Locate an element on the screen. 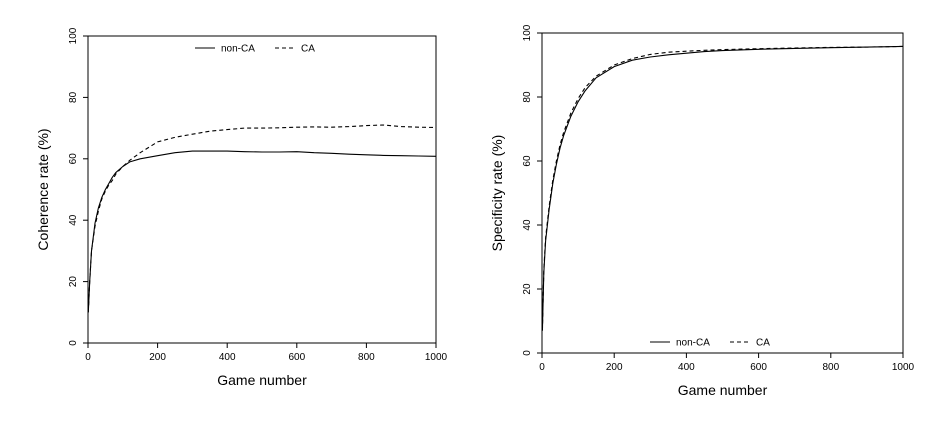 This screenshot has width=944, height=432. y-axis-title: Coherence rate (%) is located at coordinates (43, 189).